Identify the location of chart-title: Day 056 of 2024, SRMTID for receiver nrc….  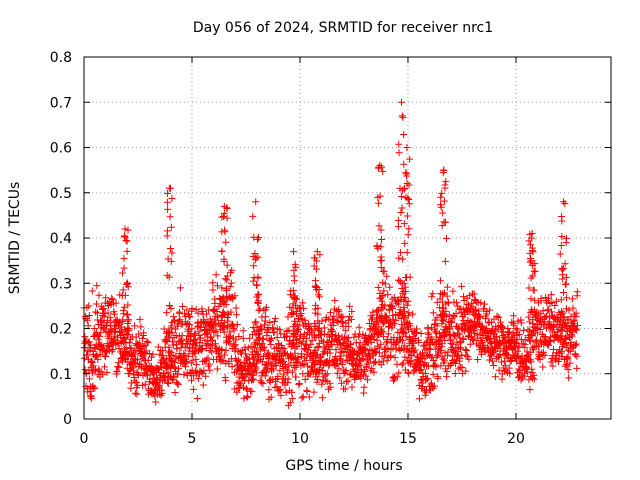
(343, 28).